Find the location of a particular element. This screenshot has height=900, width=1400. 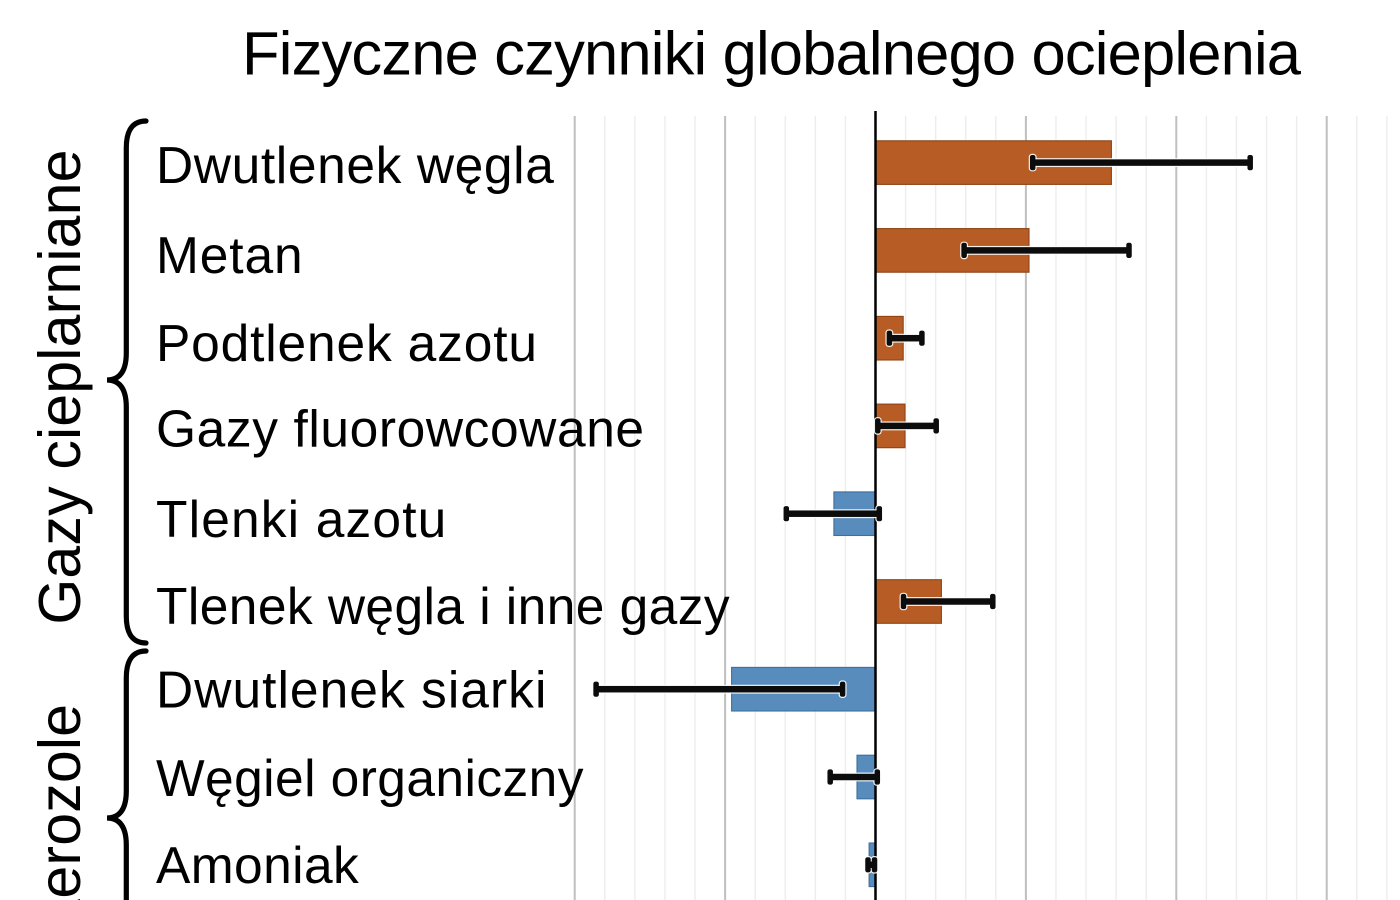

svg-text: Podtlenek azotu is located at coordinates (347, 343).